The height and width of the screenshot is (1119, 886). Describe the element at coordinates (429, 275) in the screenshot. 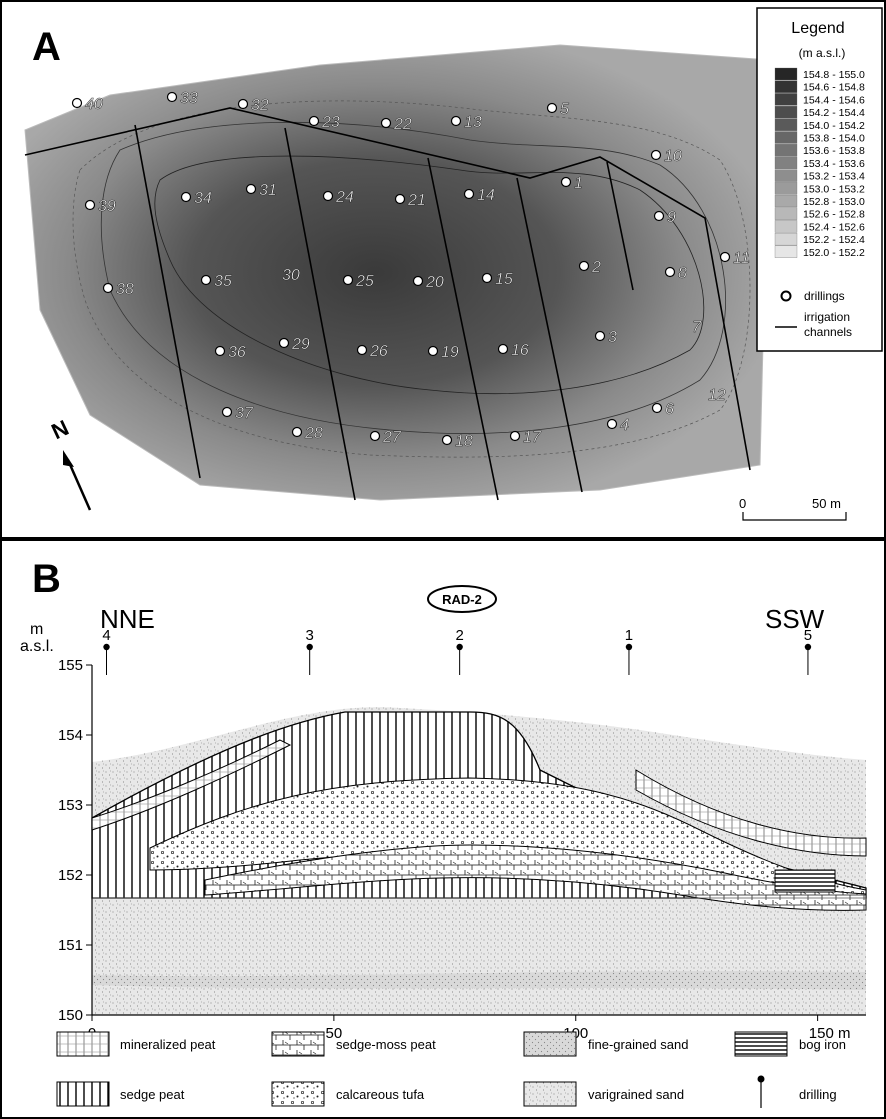

I see `contour-inner` at that location.